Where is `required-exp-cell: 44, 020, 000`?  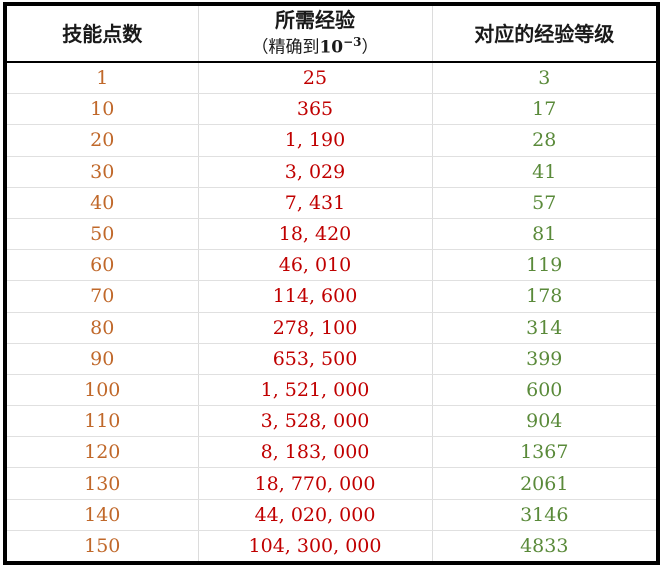
required-exp-cell: 44, 020, 000 is located at coordinates (315, 515).